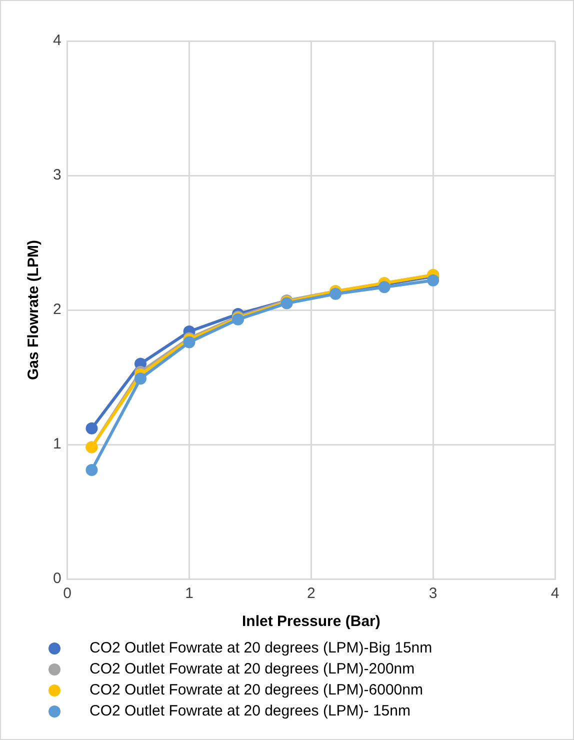  I want to click on x-tick-label: 2, so click(311, 593).